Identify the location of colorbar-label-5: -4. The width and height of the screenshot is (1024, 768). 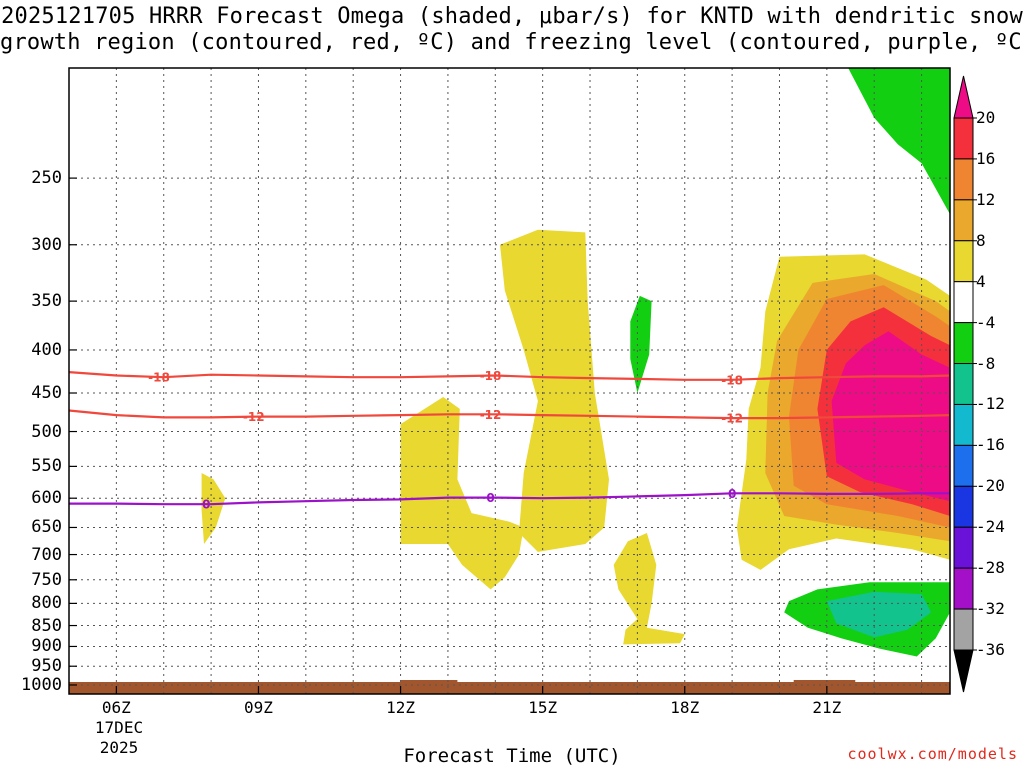
(986, 322).